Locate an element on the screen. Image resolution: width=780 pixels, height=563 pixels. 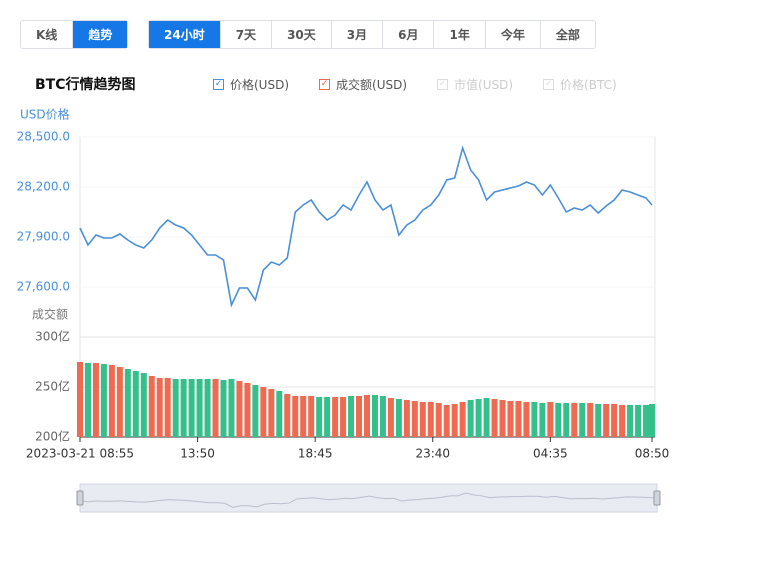
view-tab: 趋势 is located at coordinates (100, 34).